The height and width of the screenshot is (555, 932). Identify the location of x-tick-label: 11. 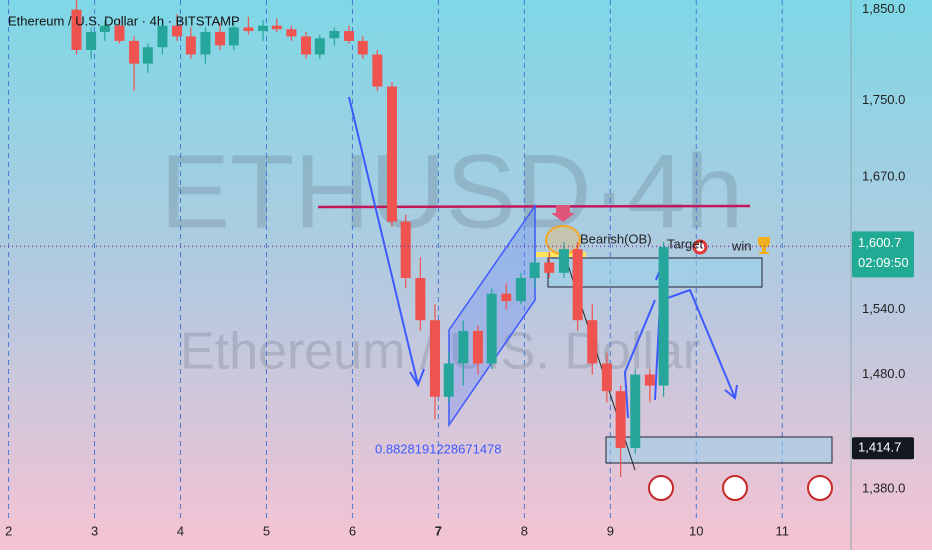
(782, 530).